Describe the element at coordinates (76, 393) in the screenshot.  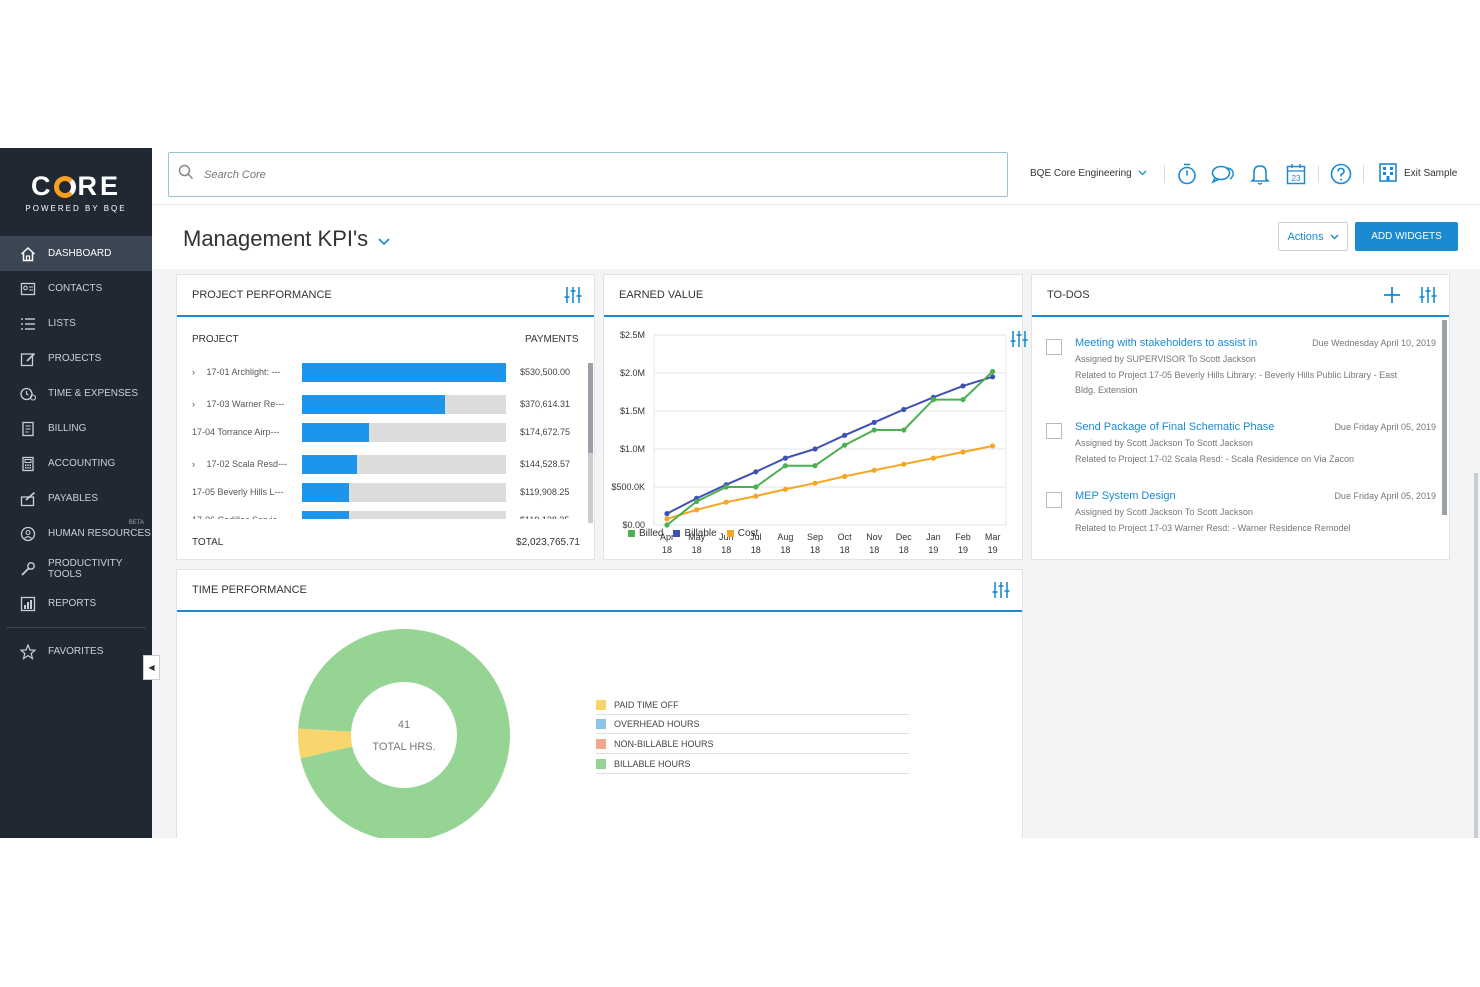
I see `sidebar-item-time-expenses: TIME & EXPENSES` at that location.